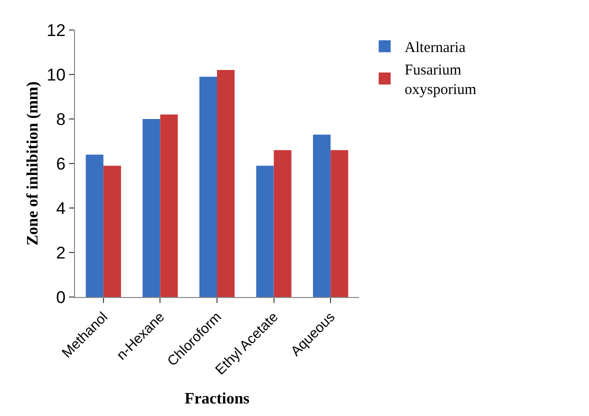  Describe the element at coordinates (33, 163) in the screenshot. I see `y-axis-title: Zone of inhibition (mm)` at that location.